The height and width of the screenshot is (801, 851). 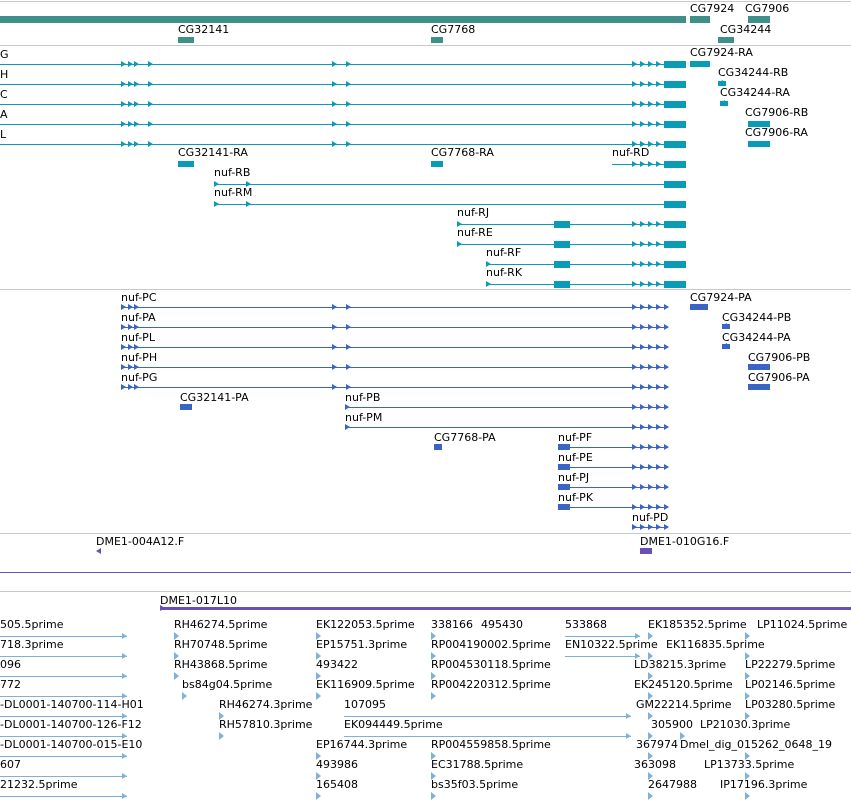 I want to click on est-label: LP13733.5prime, so click(x=749, y=764).